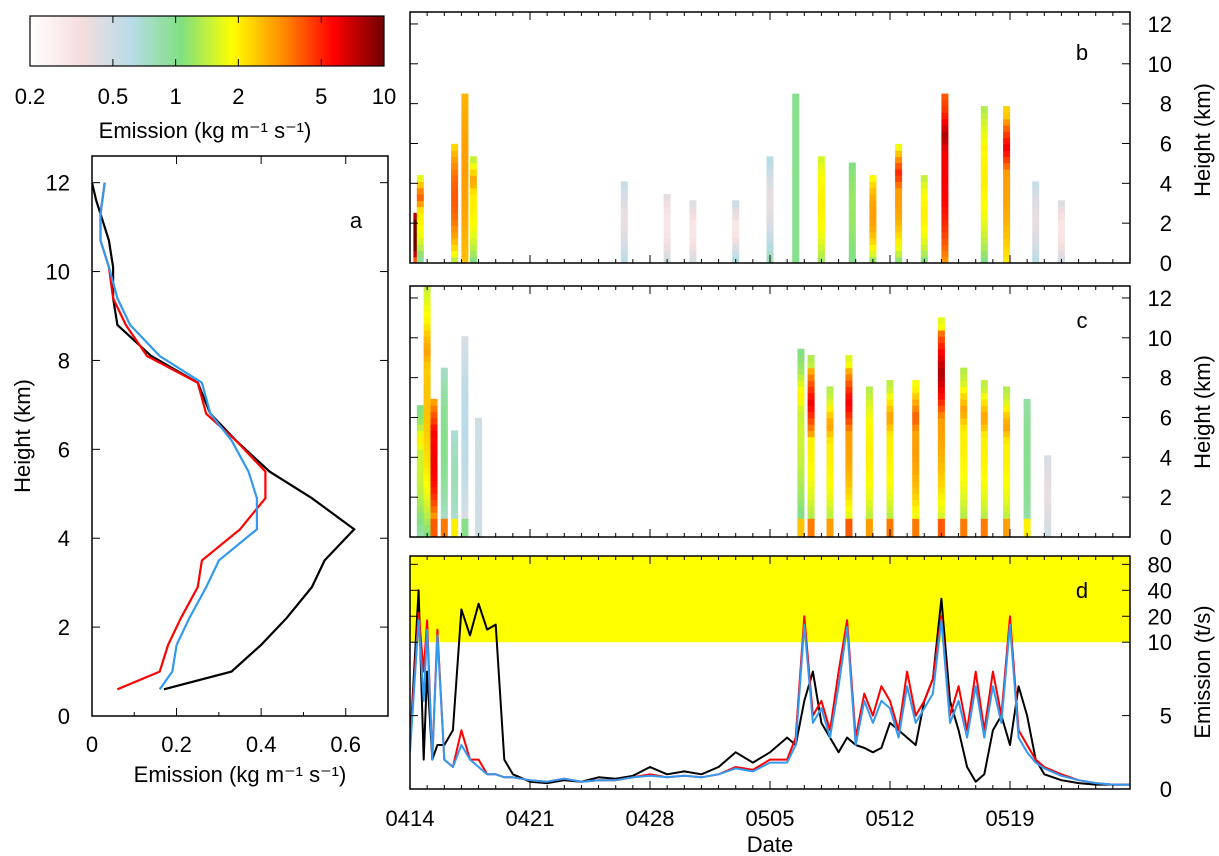  I want to click on panel-a-label: a, so click(356, 220).